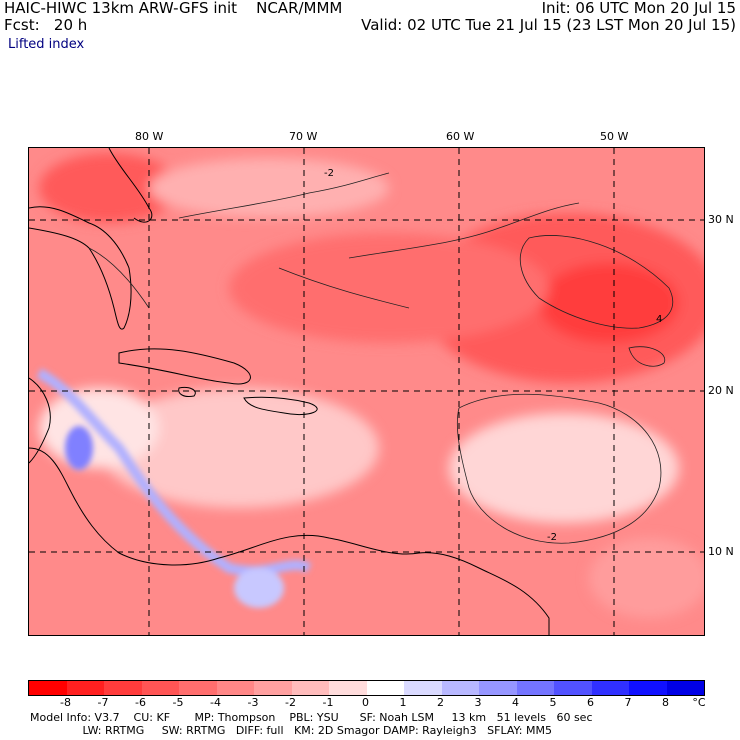 The image size is (740, 740). I want to click on color-scale-tick-label: -2, so click(290, 702).